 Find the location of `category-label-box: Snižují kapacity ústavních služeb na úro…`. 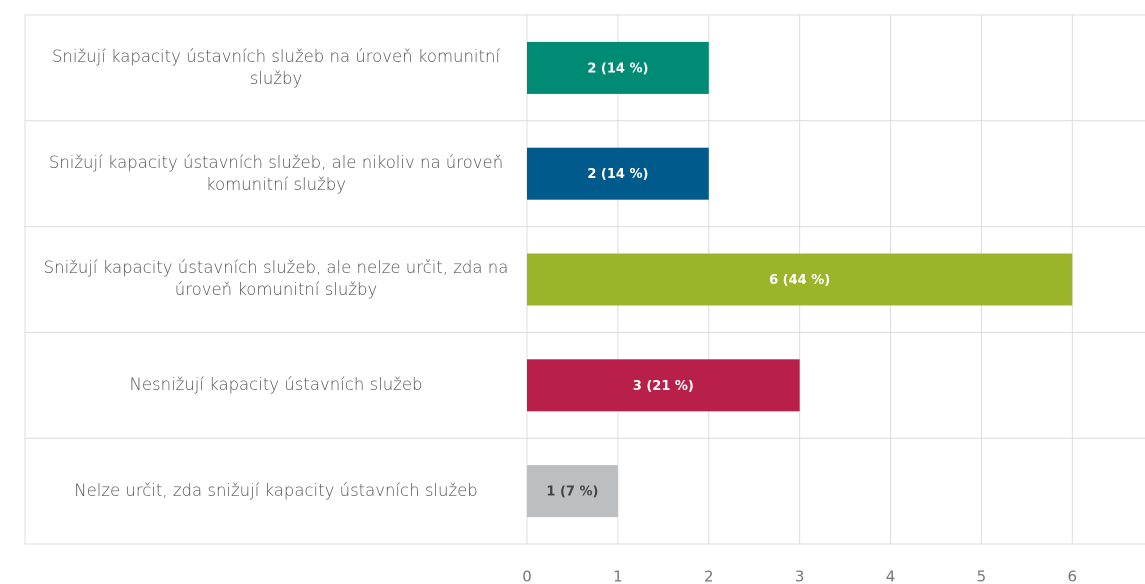

category-label-box: Snižují kapacity ústavních služeb na úro… is located at coordinates (276, 68).